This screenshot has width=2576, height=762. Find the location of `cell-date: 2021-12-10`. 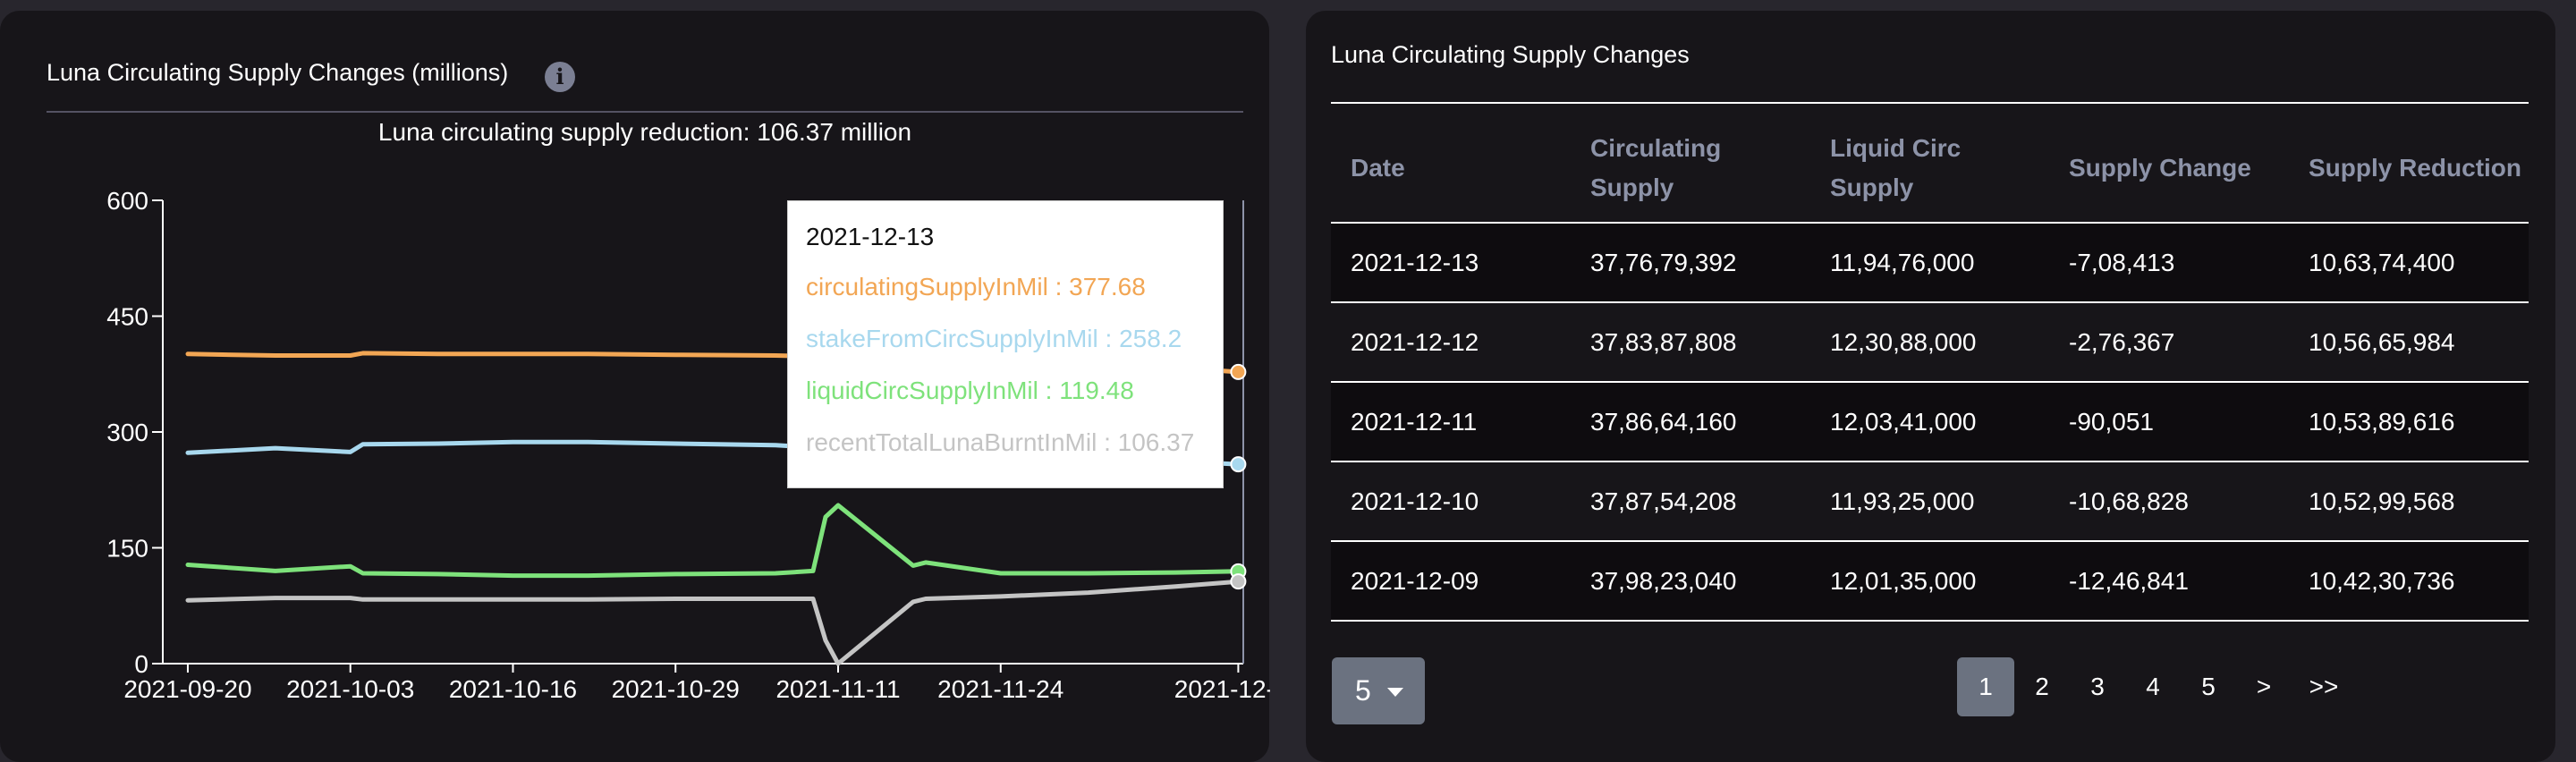

cell-date: 2021-12-10 is located at coordinates (1415, 501).